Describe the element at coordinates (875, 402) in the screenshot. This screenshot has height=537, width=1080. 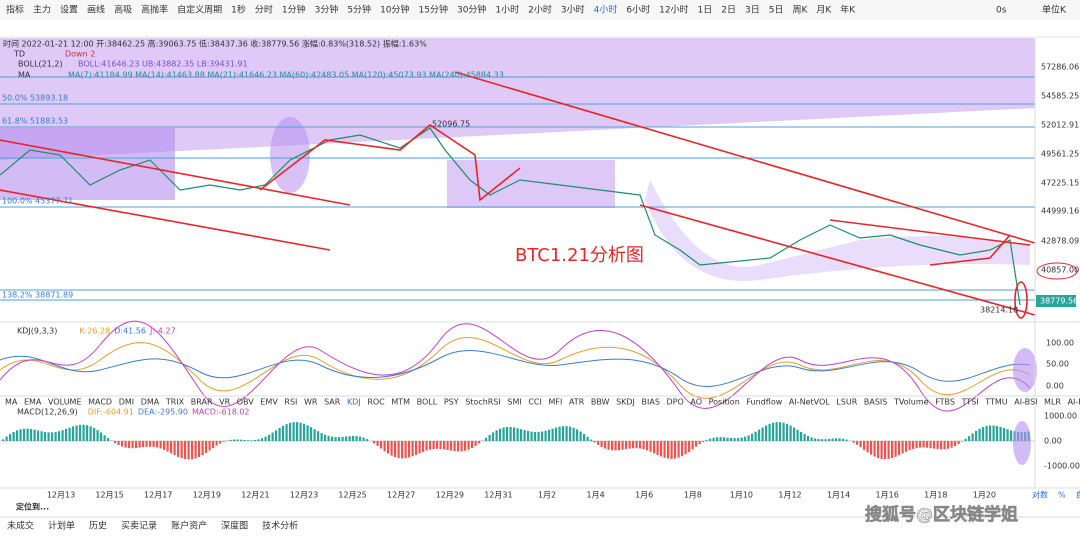
I see `indicator-tab: BASIS` at that location.